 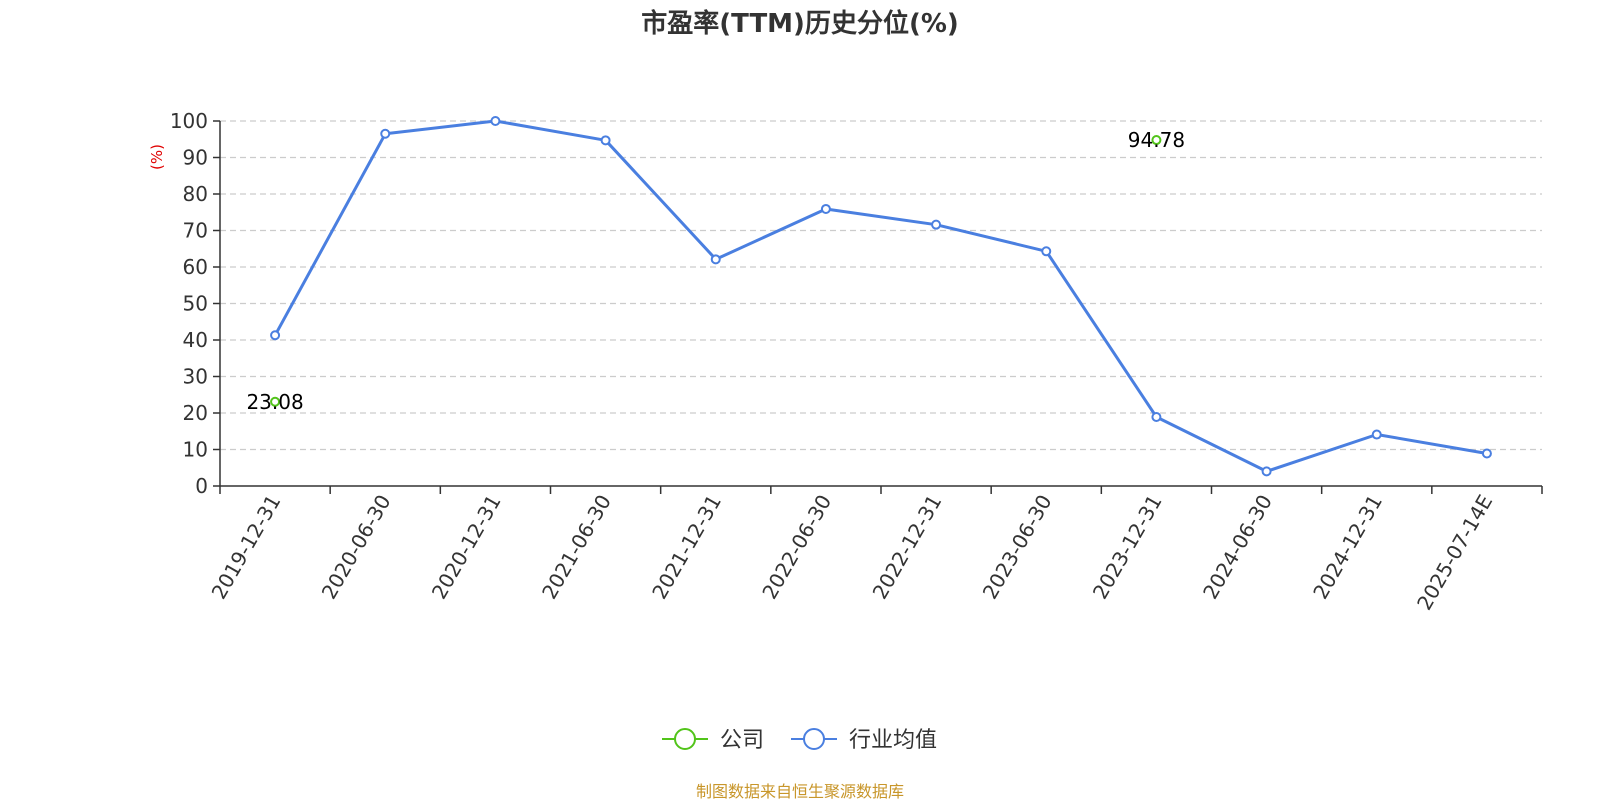 I want to click on x-tick-label: 2021-06-30, so click(x=576, y=547).